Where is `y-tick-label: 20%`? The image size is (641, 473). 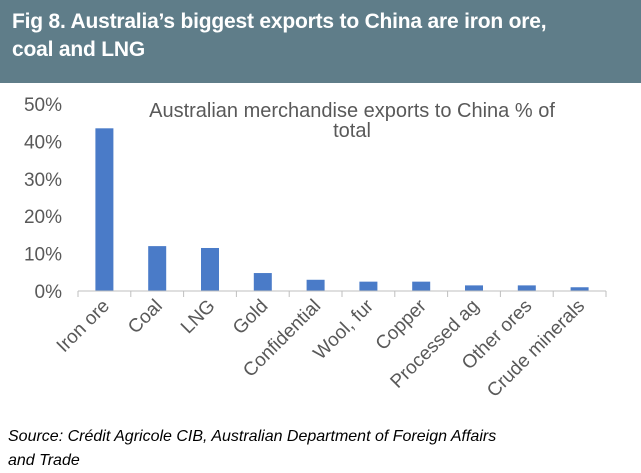 y-tick-label: 20% is located at coordinates (43, 217).